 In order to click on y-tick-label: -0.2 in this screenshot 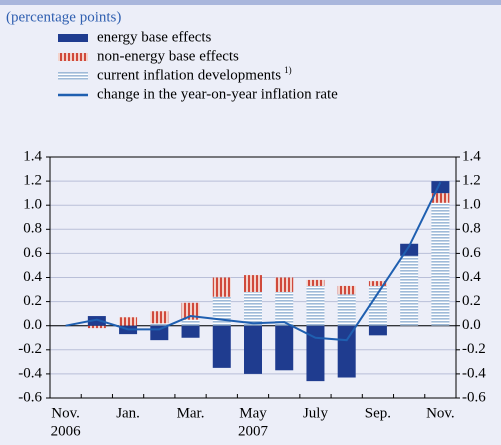, I will do `click(30, 349)`.